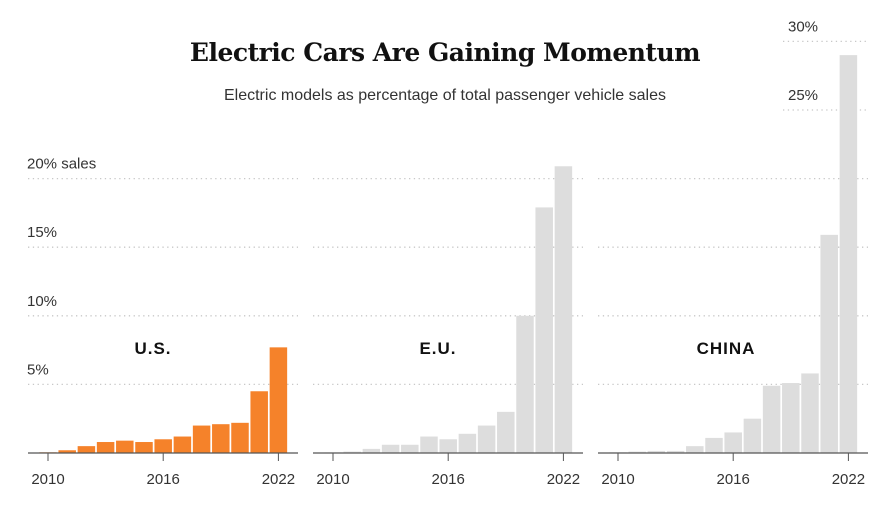 Image resolution: width=890 pixels, height=509 pixels. I want to click on bar-china-2017, so click(752, 435).